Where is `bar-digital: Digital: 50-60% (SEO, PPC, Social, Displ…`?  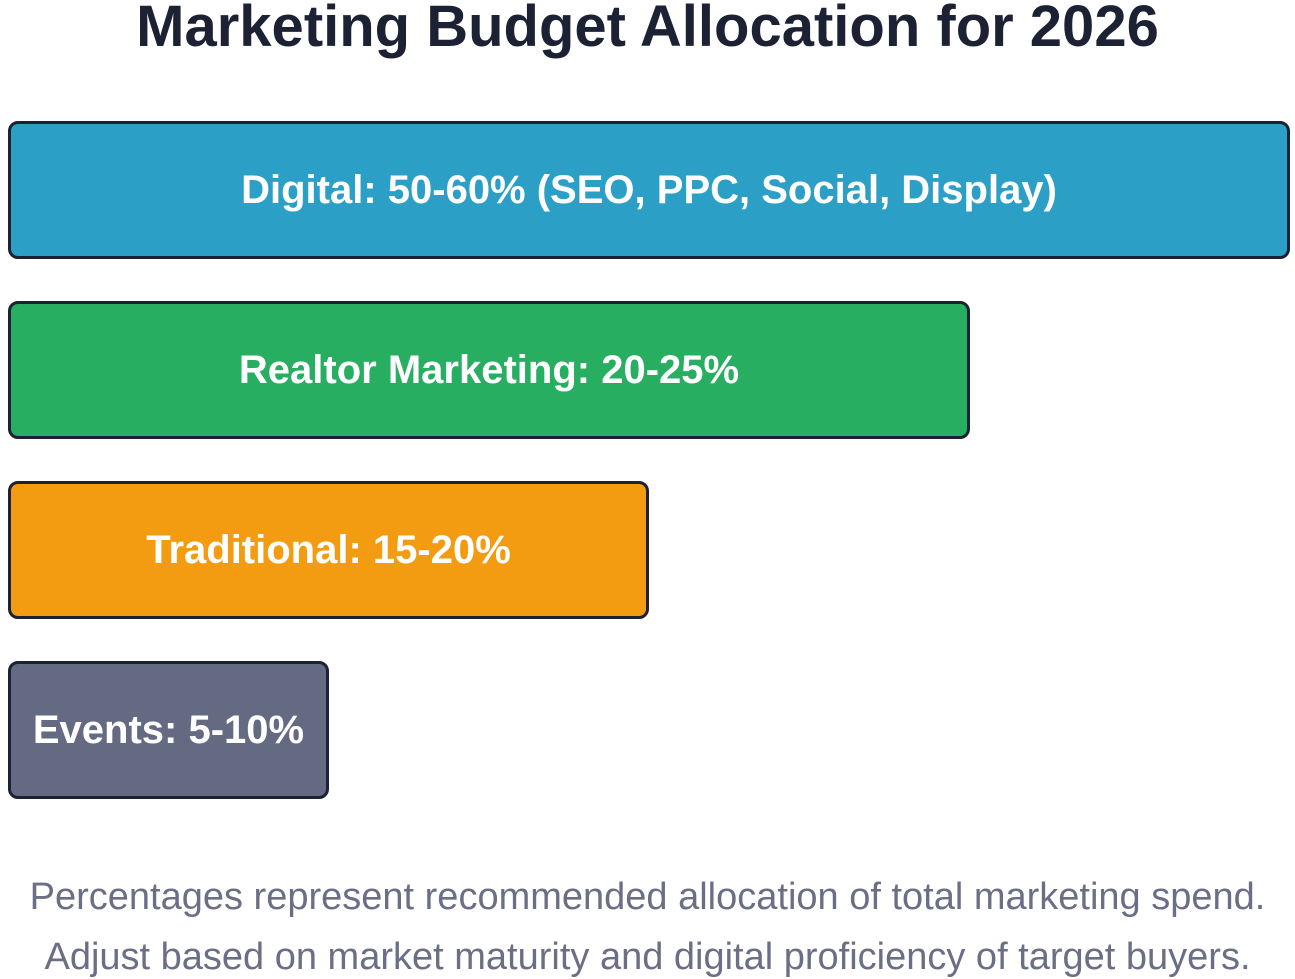 bar-digital: Digital: 50-60% (SEO, PPC, Social, Displ… is located at coordinates (649, 190).